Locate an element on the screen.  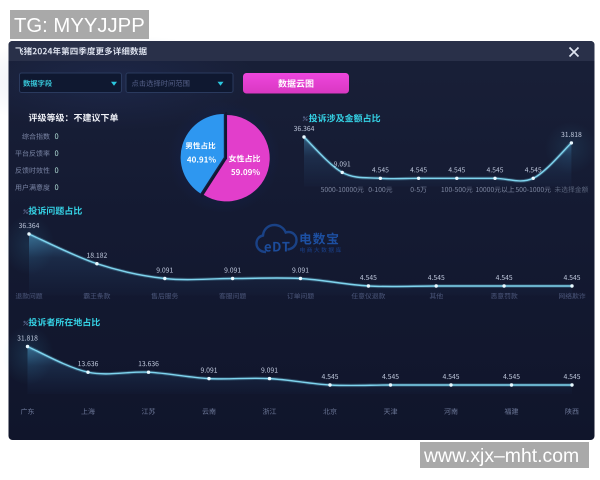
svg-text: TG: MYYJJPP is located at coordinates (79, 26).